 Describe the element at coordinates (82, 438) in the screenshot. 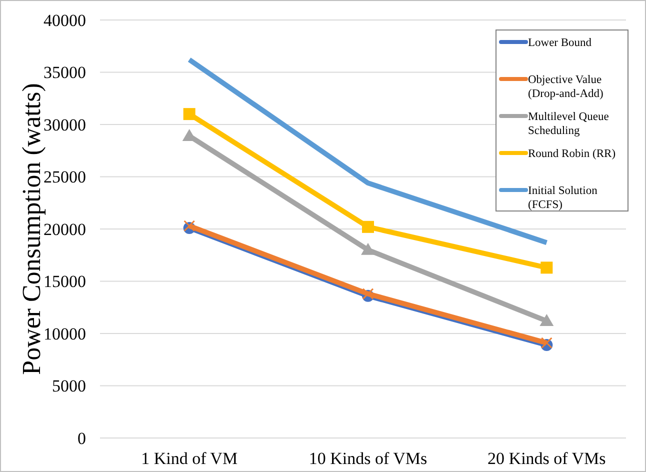

I see `y-tick-label: 0` at that location.